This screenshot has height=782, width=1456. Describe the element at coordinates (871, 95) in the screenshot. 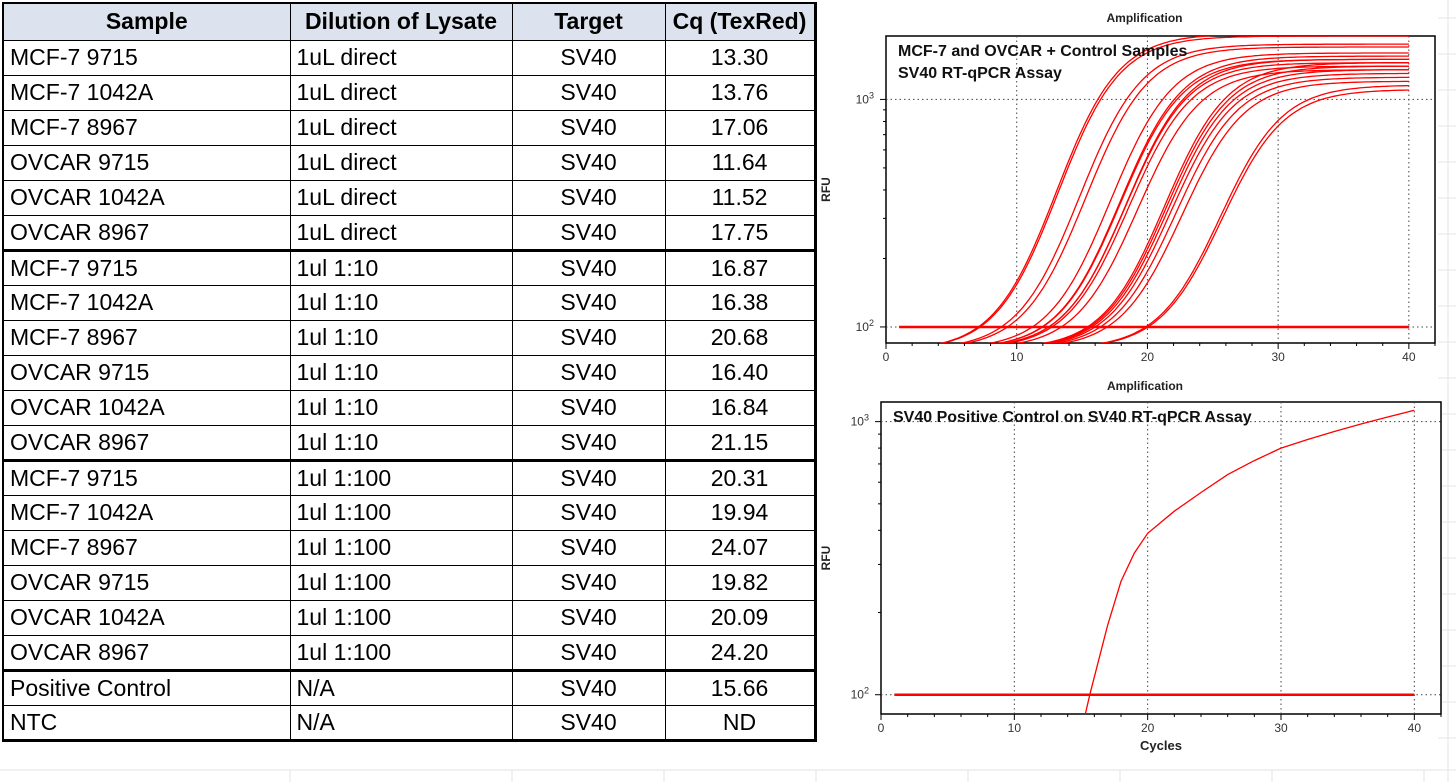

I see `y-tick-exponent: 3` at that location.